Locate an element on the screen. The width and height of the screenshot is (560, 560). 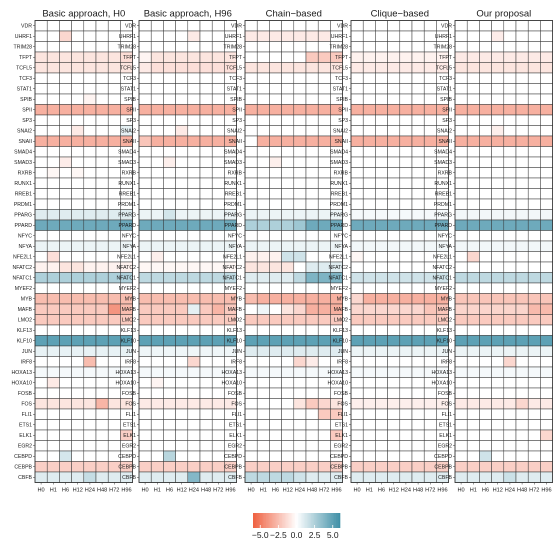
row-label: RUNX1 is located at coordinates (443, 184).